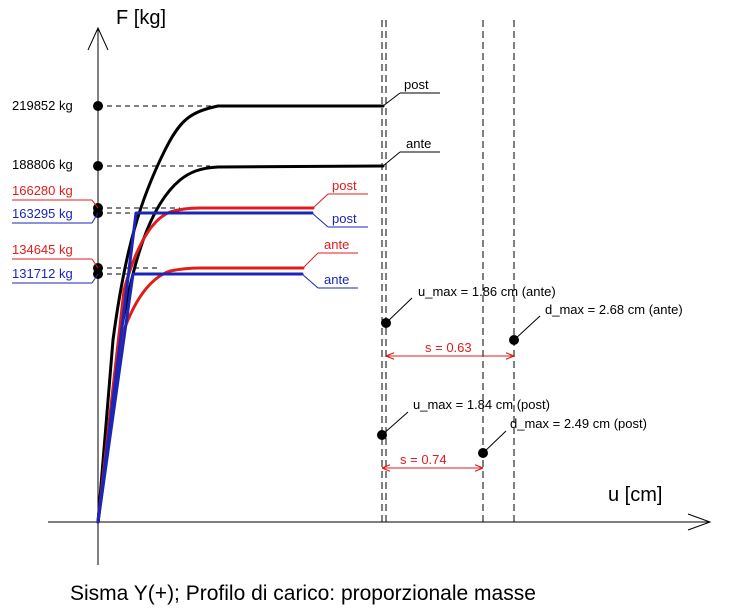 The width and height of the screenshot is (740, 610). What do you see at coordinates (310, 260) in the screenshot?
I see `leader-red-ante` at bounding box center [310, 260].